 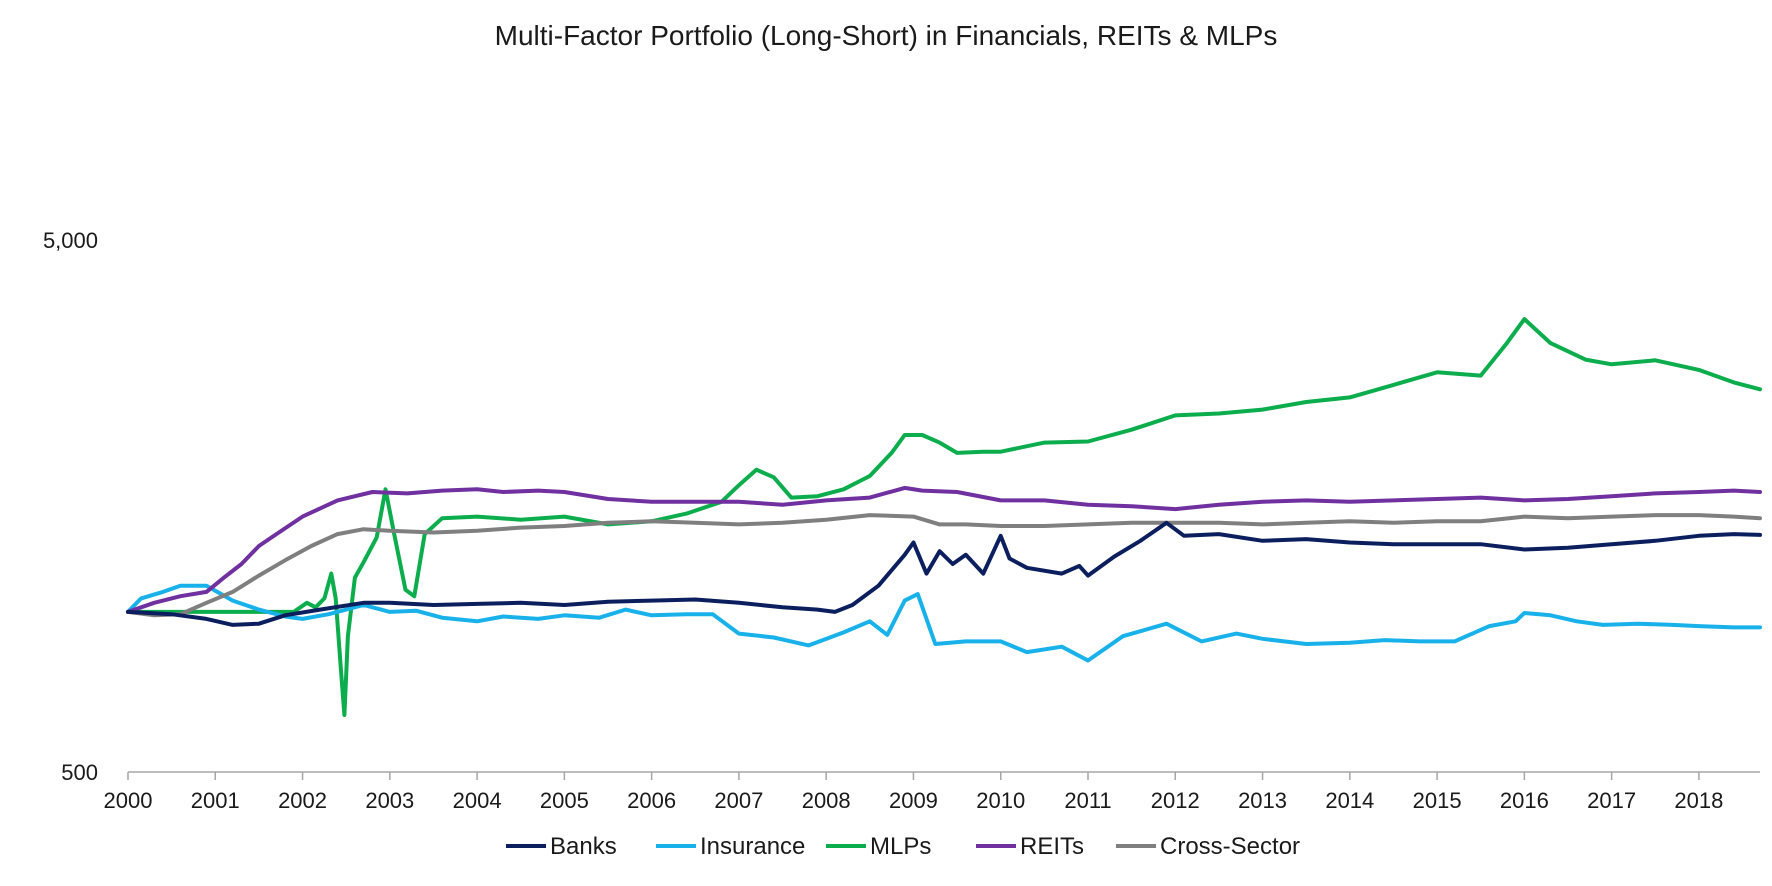 What do you see at coordinates (900, 846) in the screenshot?
I see `legend-label: MLPs` at bounding box center [900, 846].